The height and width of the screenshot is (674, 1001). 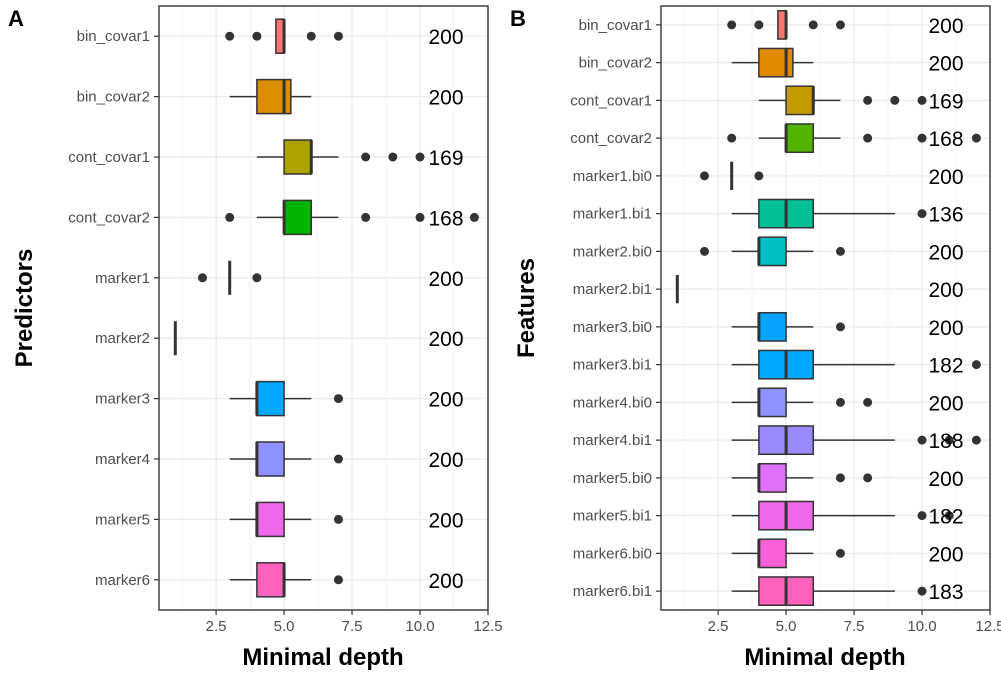 I want to click on y-tick-label: marker4, so click(x=122, y=459).